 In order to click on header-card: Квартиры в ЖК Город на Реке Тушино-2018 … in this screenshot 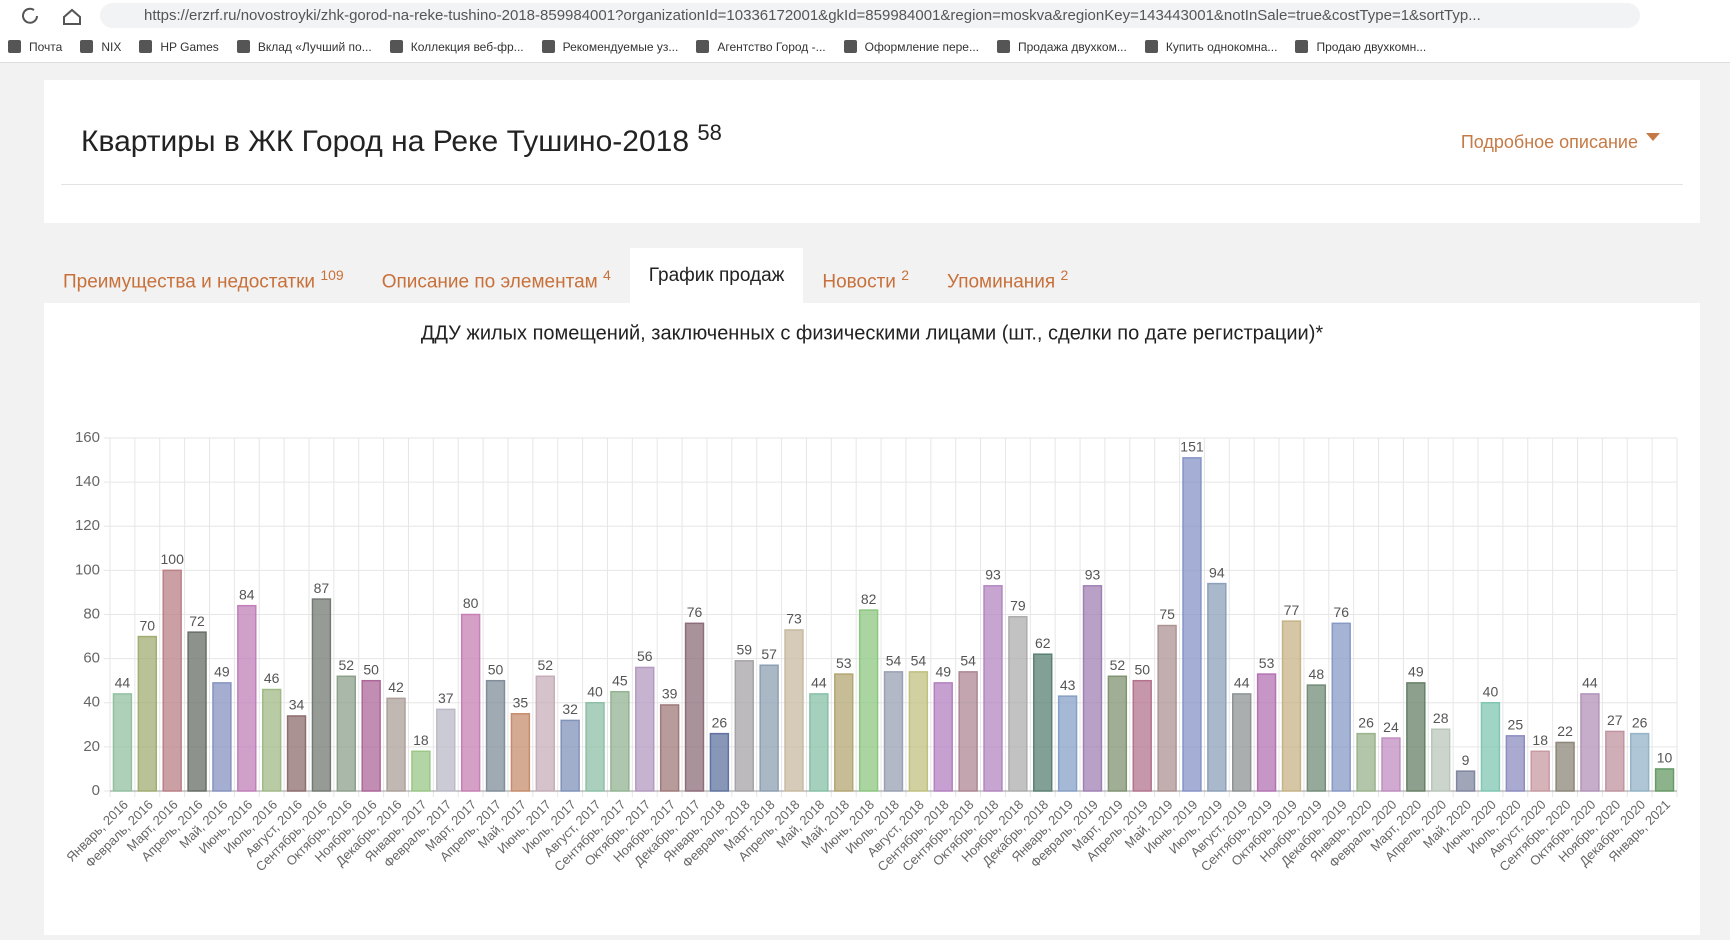, I will do `click(872, 151)`.